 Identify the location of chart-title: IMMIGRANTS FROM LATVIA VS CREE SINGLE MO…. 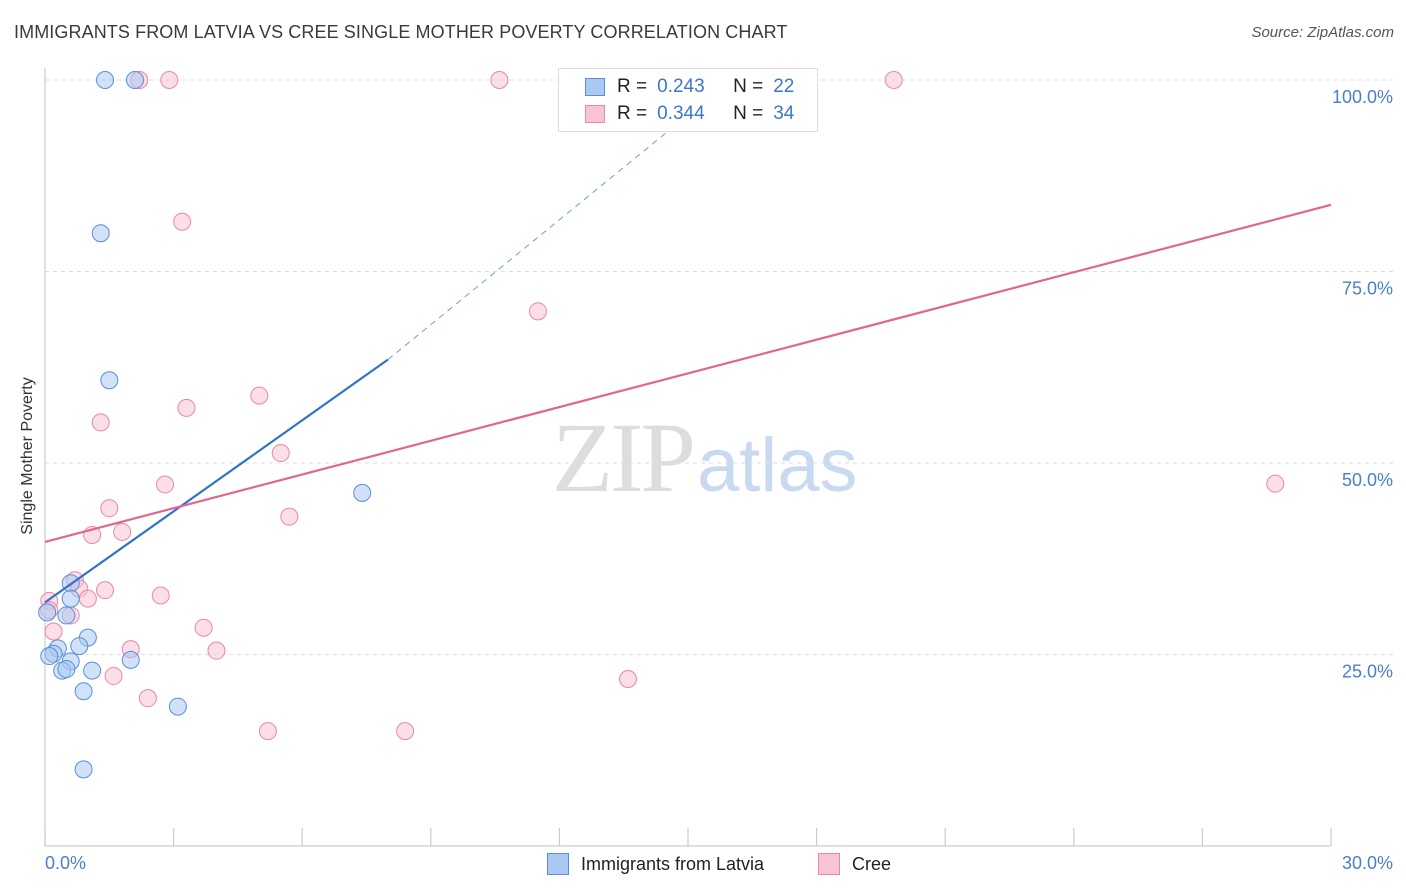
(401, 32).